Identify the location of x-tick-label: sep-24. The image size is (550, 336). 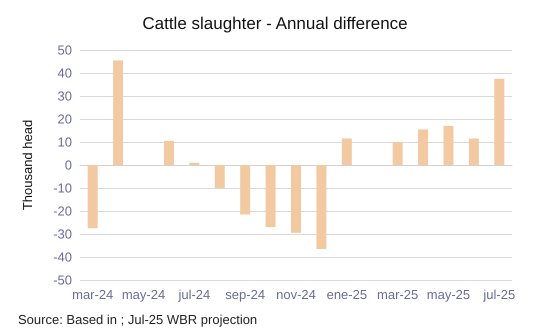
(245, 294).